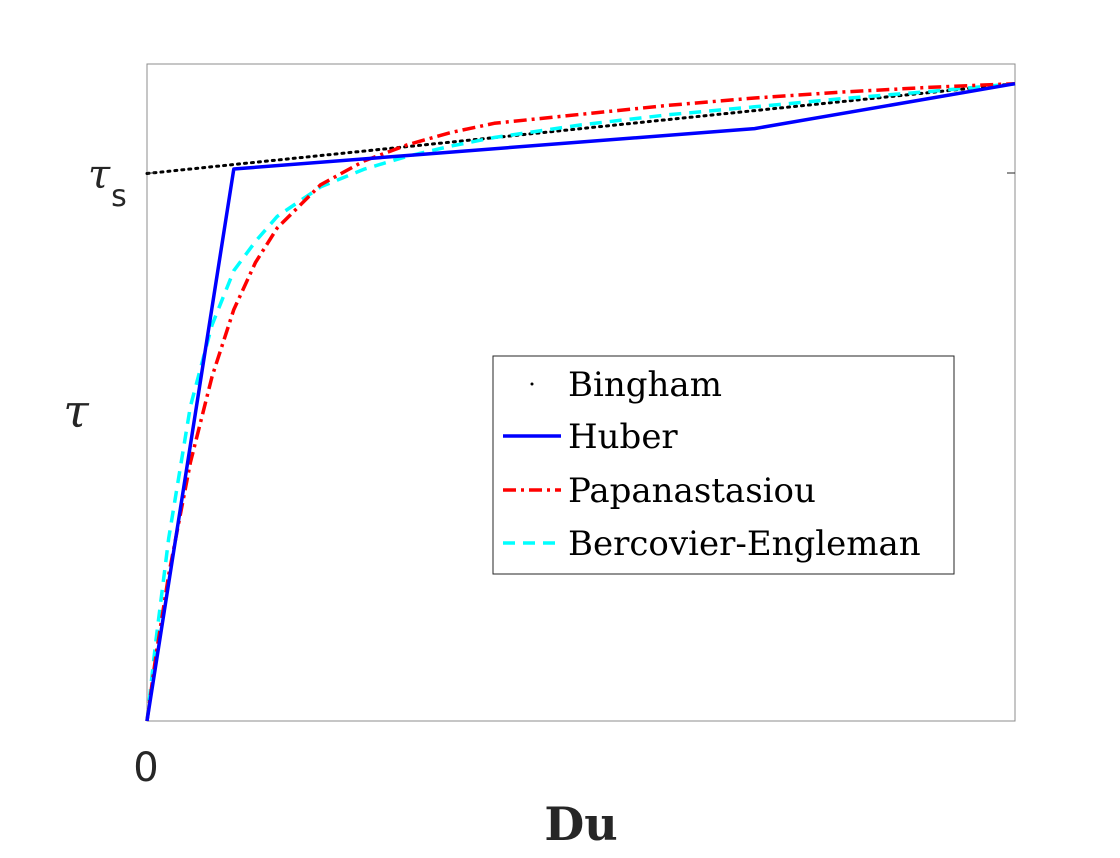 The width and height of the screenshot is (1120, 858). I want to click on y-axis-label: τ, so click(76, 411).